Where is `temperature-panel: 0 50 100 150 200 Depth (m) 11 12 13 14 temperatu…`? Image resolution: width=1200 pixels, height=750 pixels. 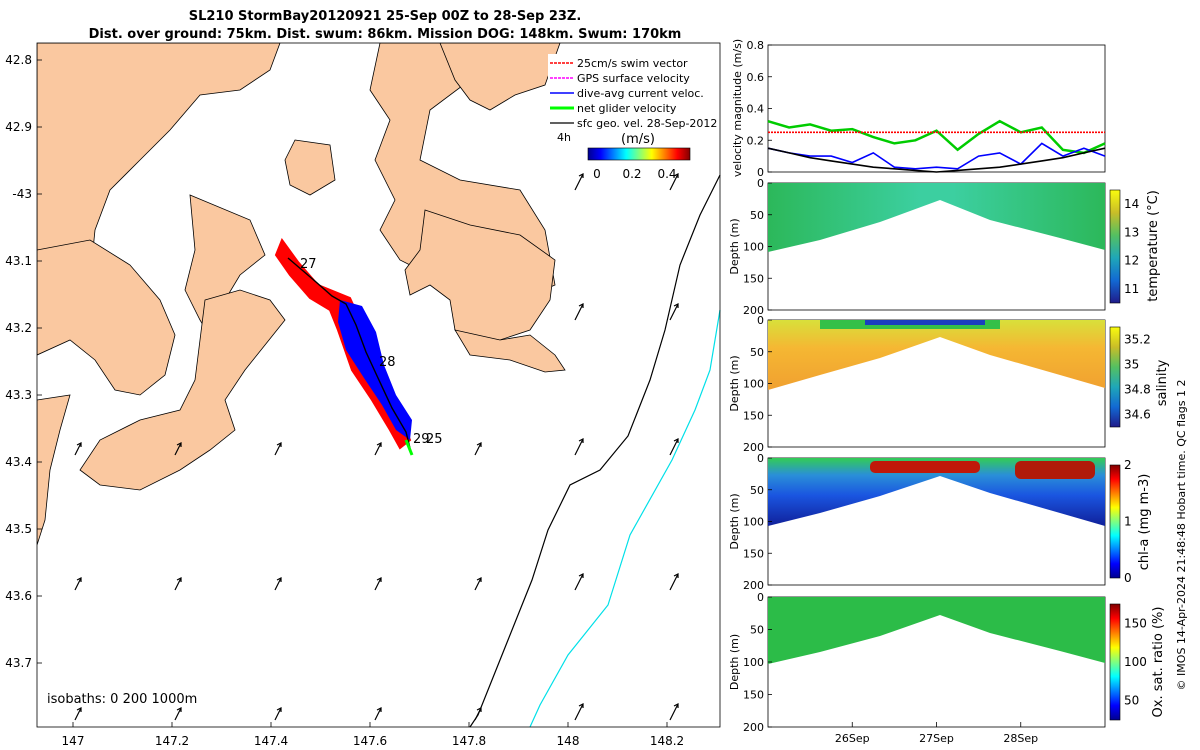
temperature-panel: 0 50 100 150 200 Depth (m) 11 12 13 14 temperatu… is located at coordinates (944, 247).